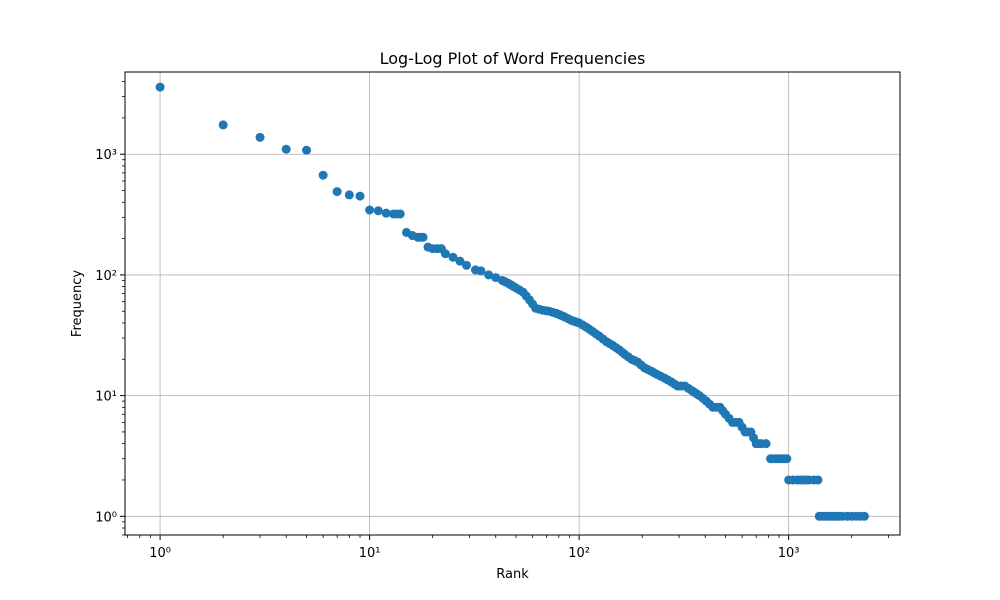 The height and width of the screenshot is (600, 1000). What do you see at coordinates (77, 303) in the screenshot?
I see `y-axis-label: Frequency` at bounding box center [77, 303].